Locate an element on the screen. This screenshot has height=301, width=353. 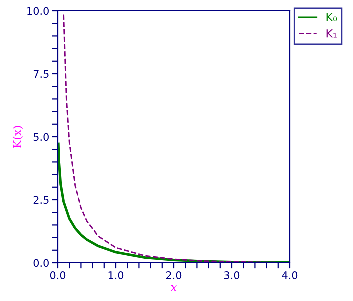
x-tick-label: 0.0 is located at coordinates (58, 276).